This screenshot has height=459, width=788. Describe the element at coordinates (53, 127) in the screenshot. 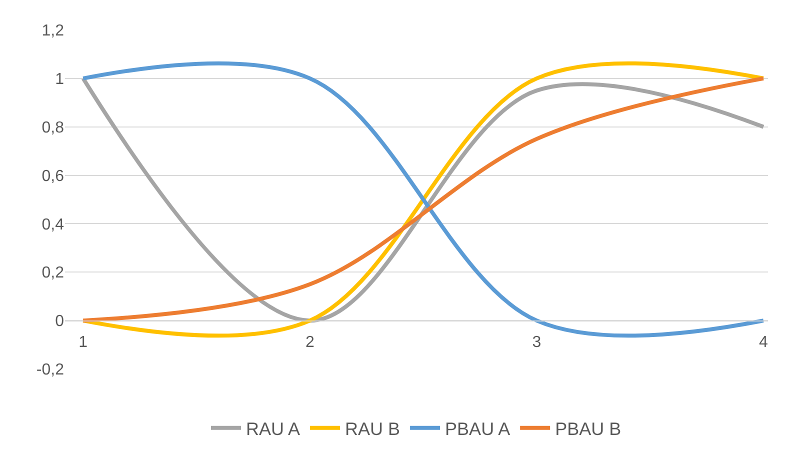

I see `y-tick-label: 0,8` at that location.